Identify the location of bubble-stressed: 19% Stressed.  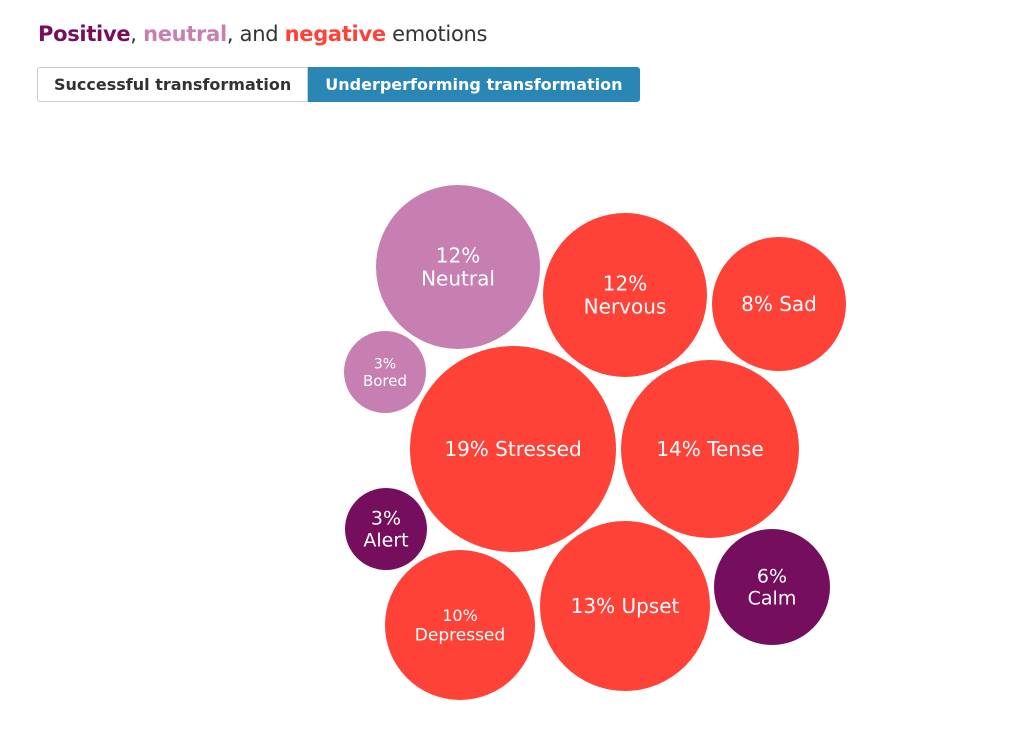
(513, 449).